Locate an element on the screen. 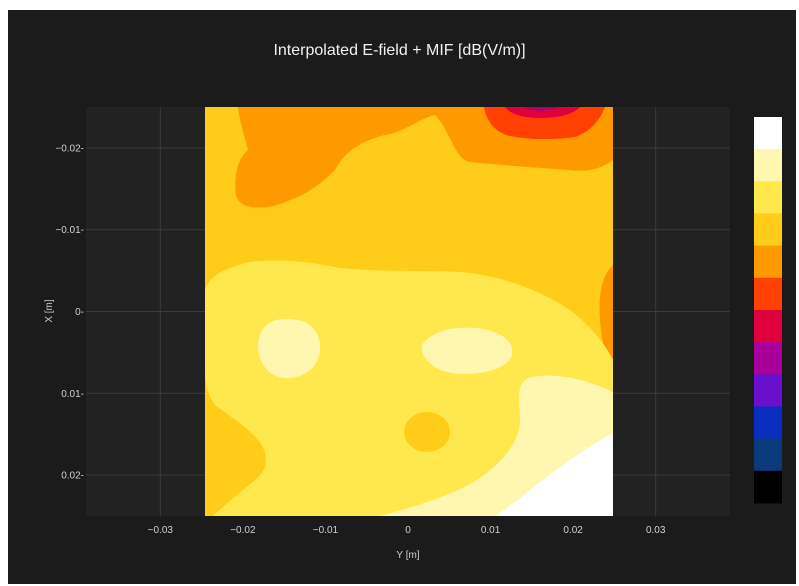 The width and height of the screenshot is (799, 586). contour-pale-blob-left is located at coordinates (289, 348).